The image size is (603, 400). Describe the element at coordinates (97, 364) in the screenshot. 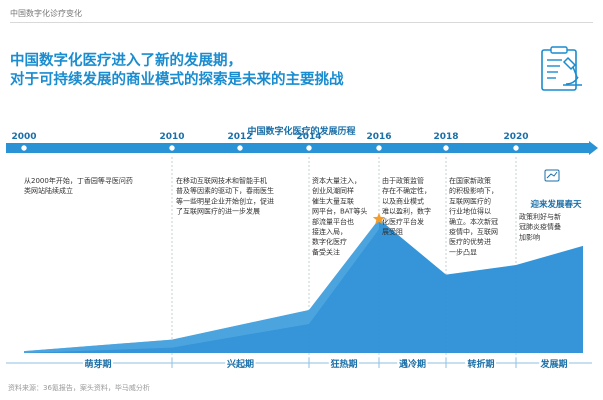

I see `phase-label: 萌芽期` at that location.